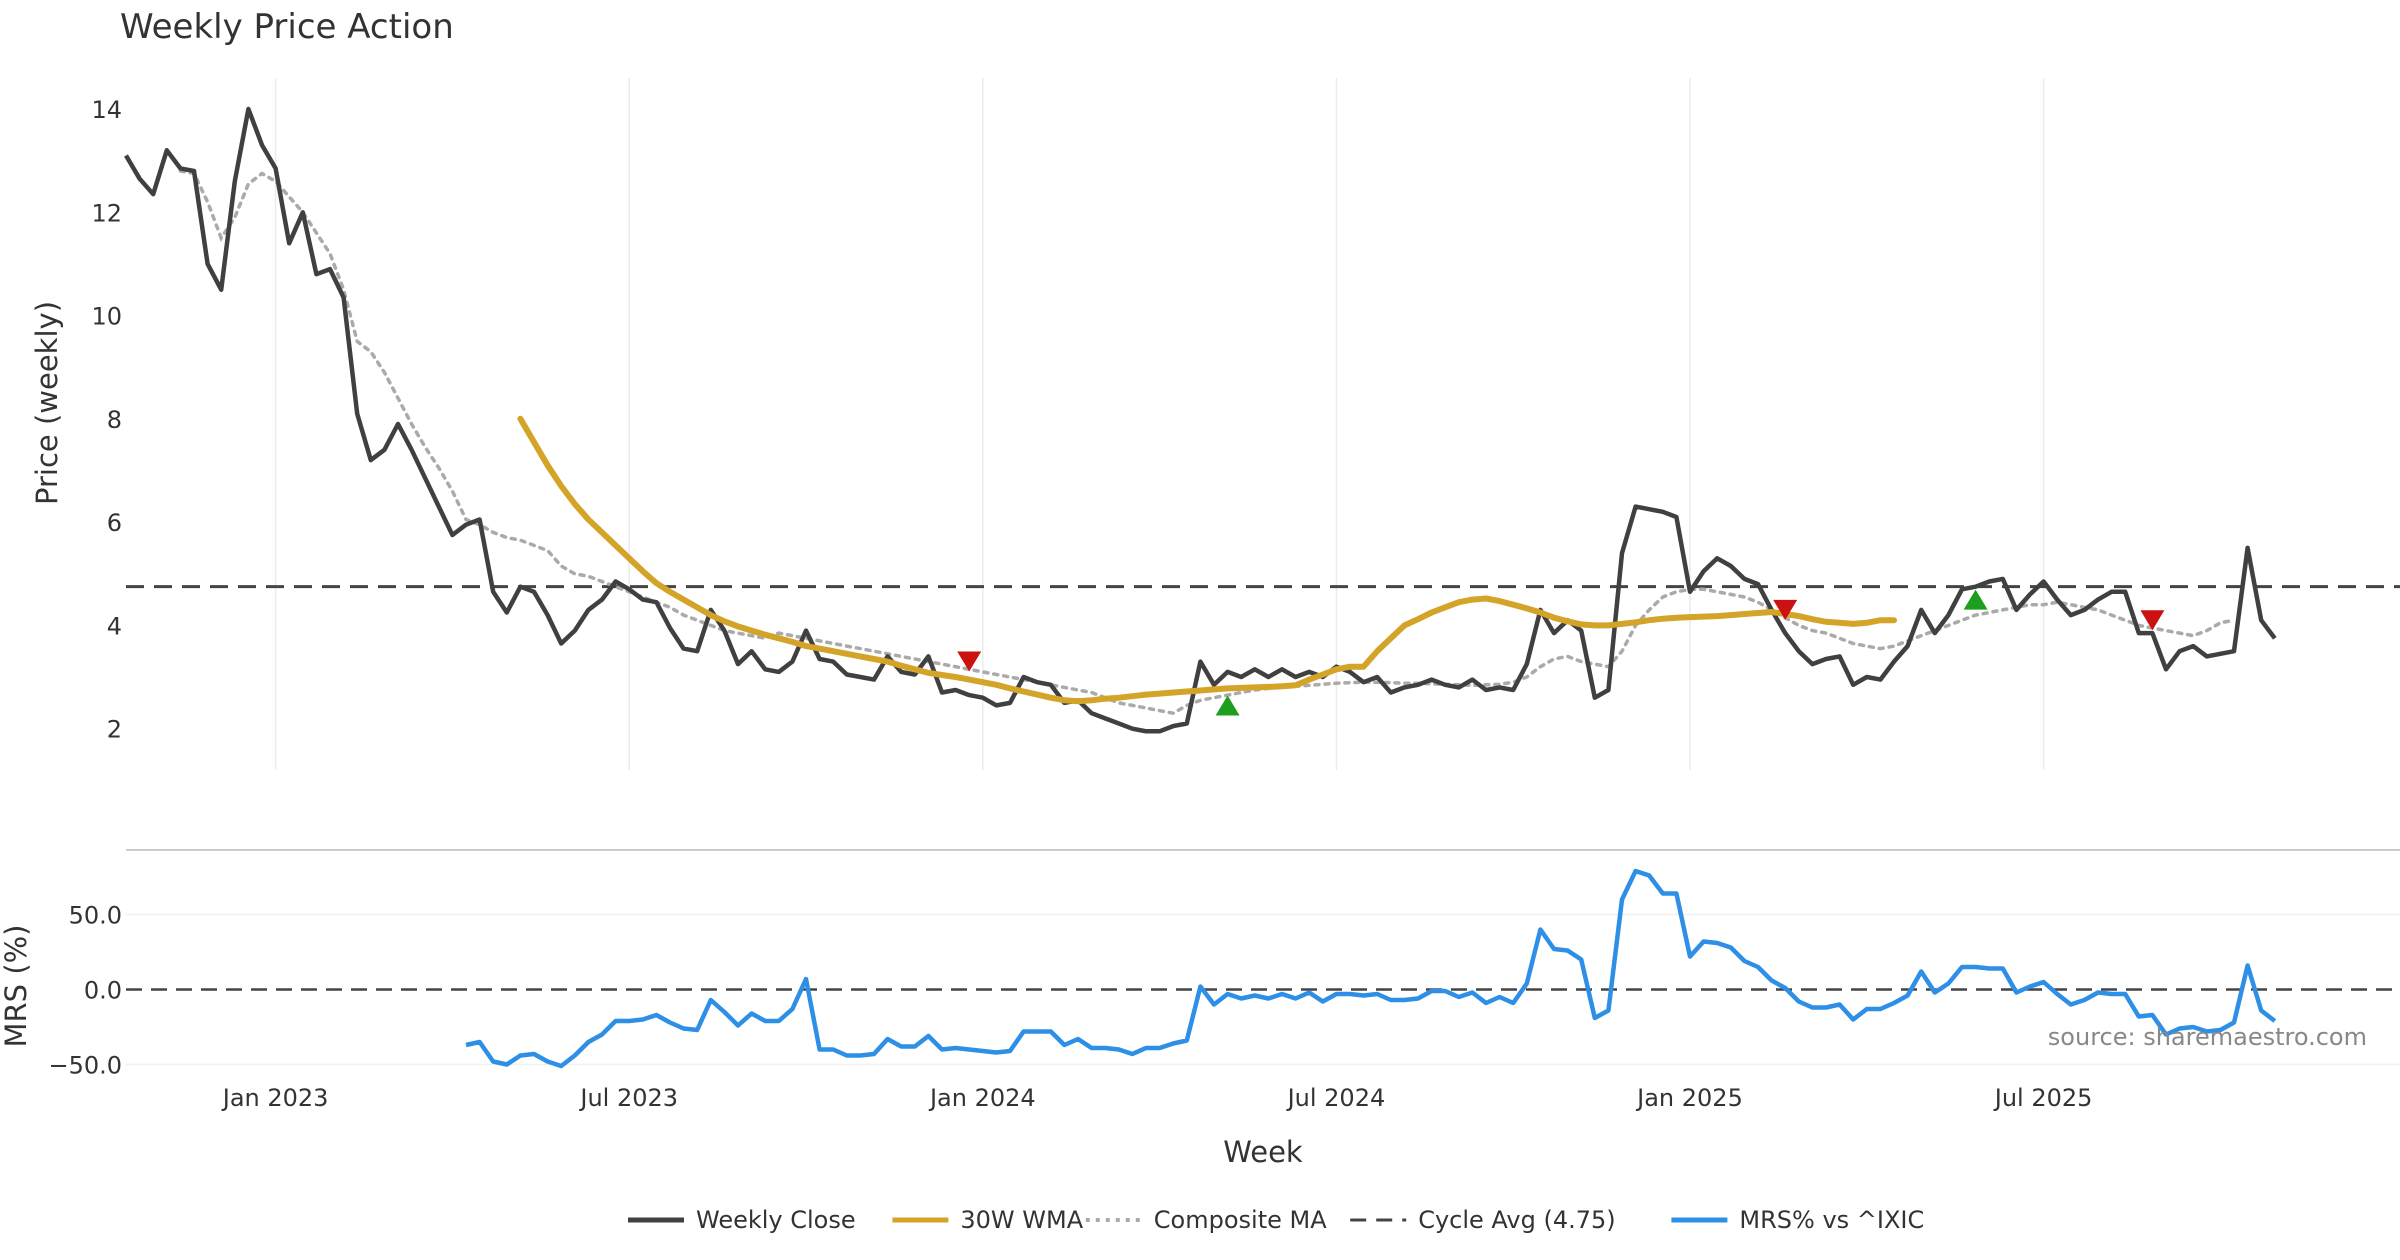  I want to click on price-y-tick-label: 6, so click(114, 523).